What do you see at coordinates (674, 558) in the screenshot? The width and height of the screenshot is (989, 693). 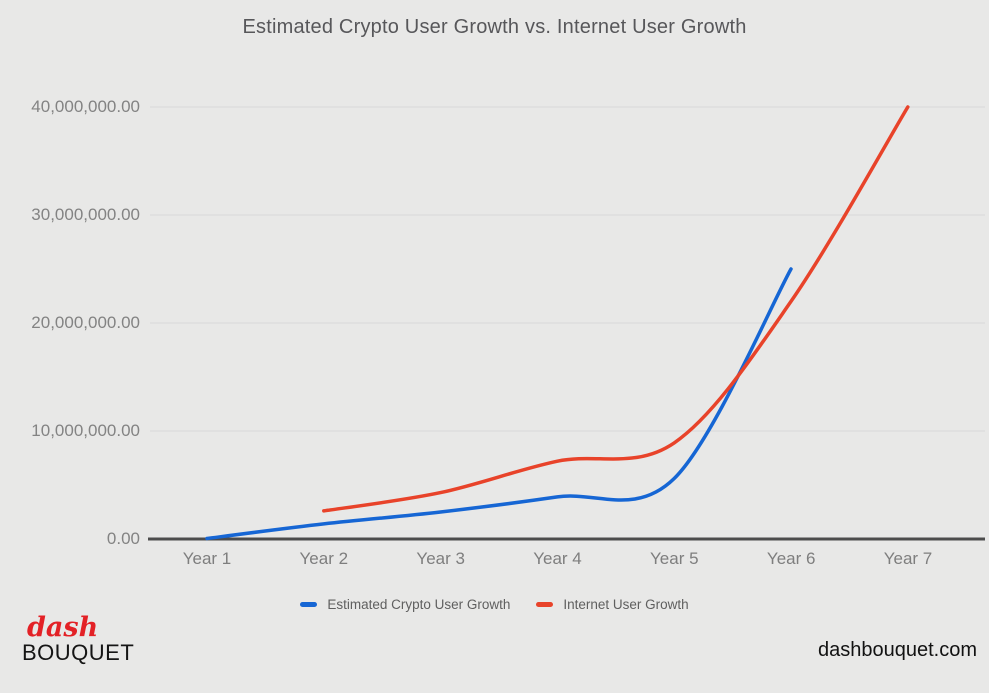 I see `x-tick-label: Year 5` at bounding box center [674, 558].